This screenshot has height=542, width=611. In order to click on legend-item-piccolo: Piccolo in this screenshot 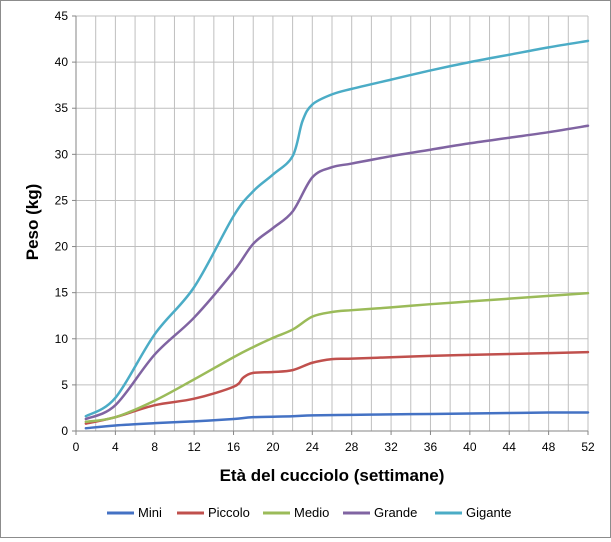, I will do `click(213, 512)`.